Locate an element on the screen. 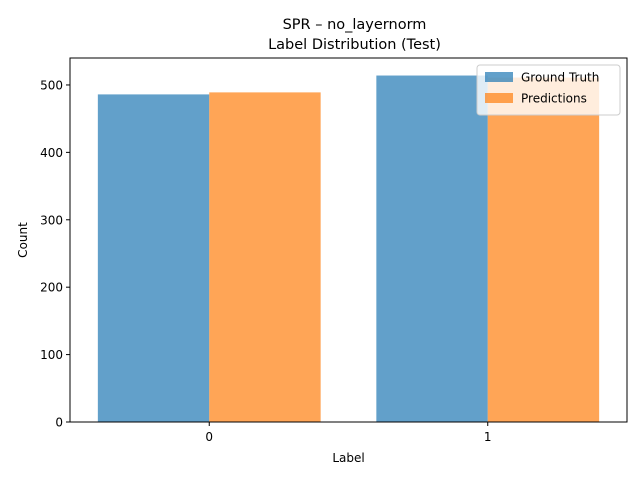 This screenshot has width=640, height=480. y-axis: 0 100 200 300 400 500 is located at coordinates (55, 254).